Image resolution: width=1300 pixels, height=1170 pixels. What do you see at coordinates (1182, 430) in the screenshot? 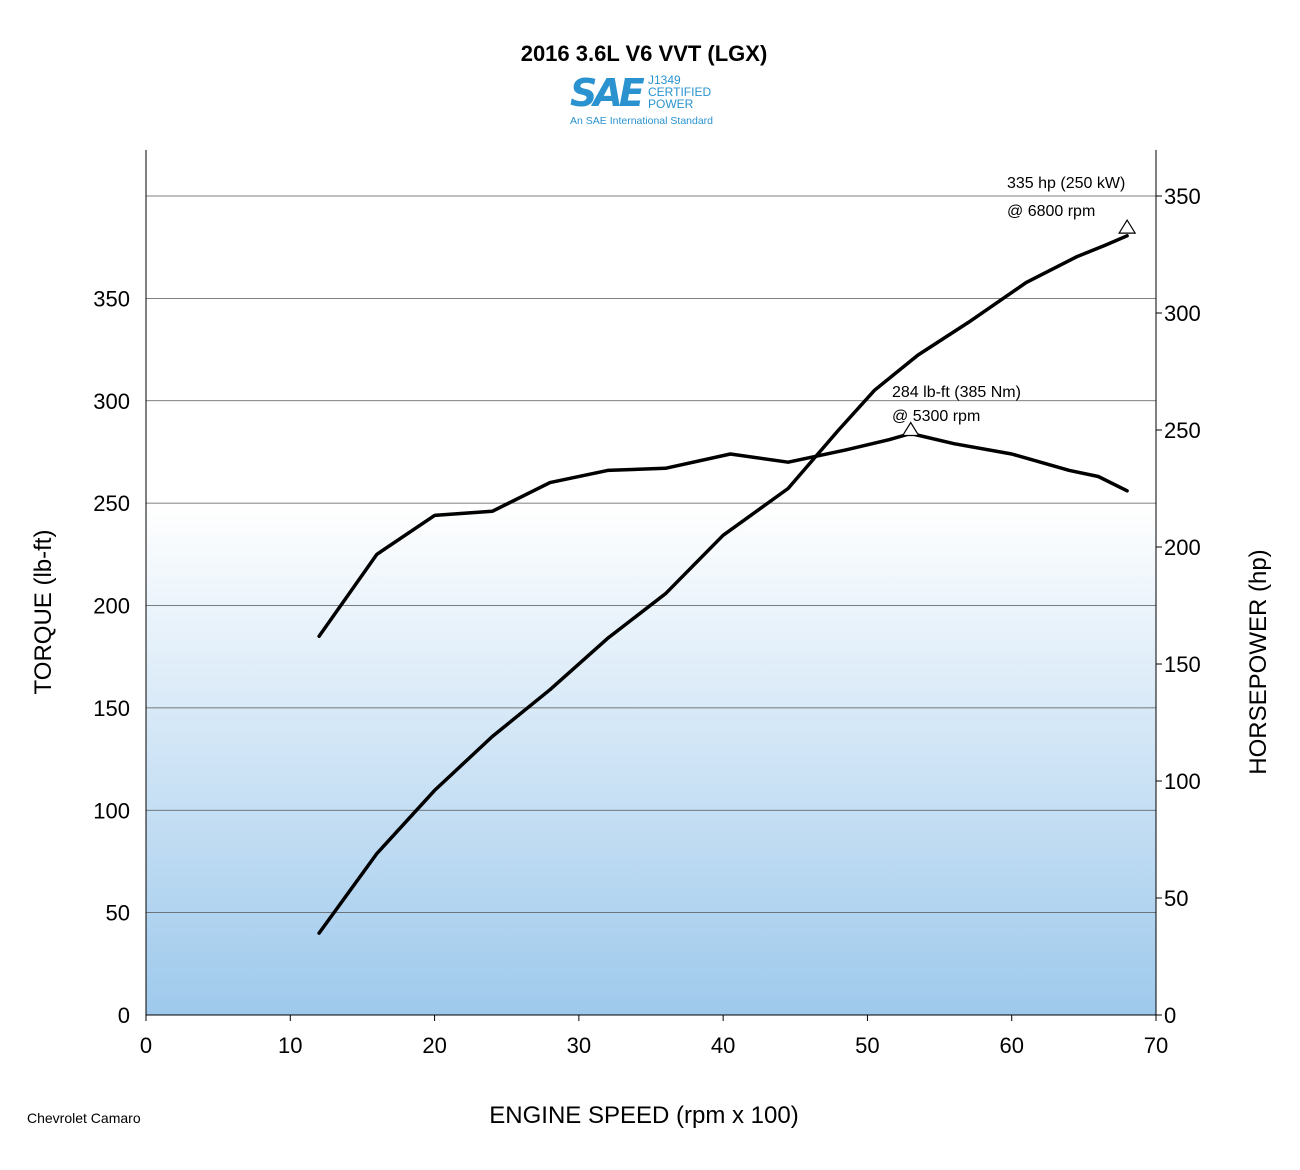
I see `y-tick-label-right: 250` at bounding box center [1182, 430].